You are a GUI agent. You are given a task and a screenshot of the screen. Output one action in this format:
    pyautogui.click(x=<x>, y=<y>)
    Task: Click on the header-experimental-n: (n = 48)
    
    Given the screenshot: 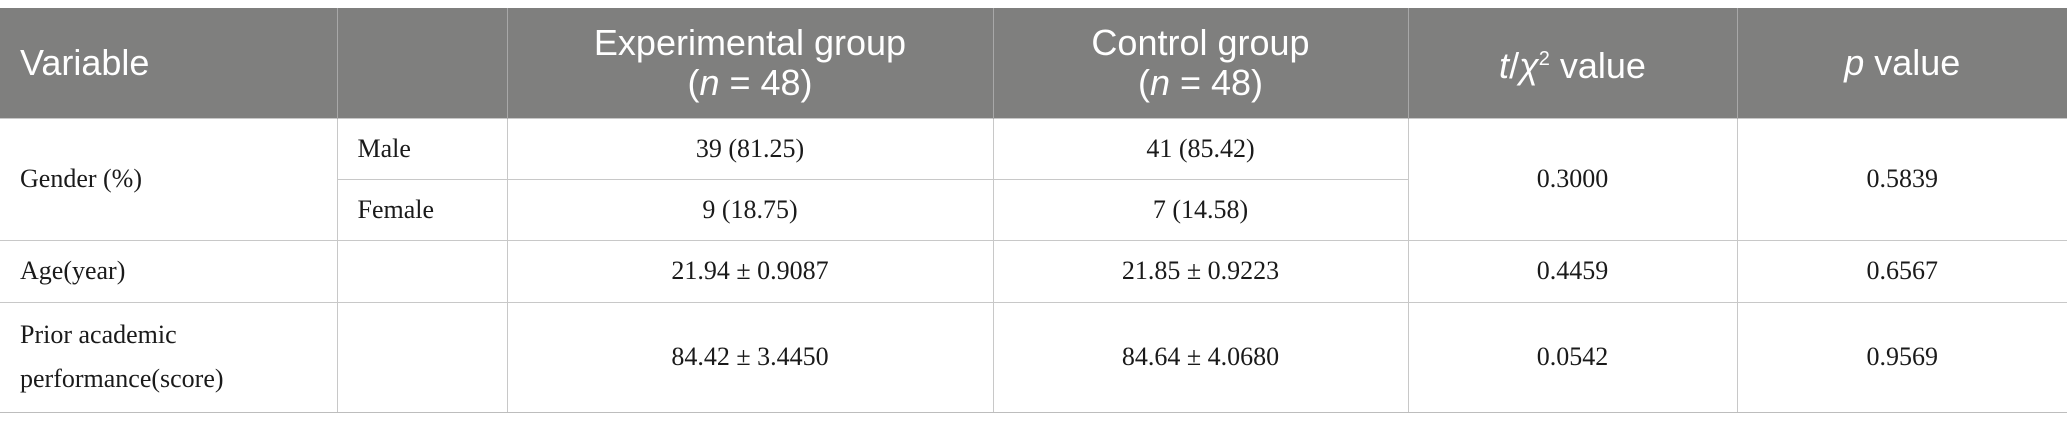 What is the action you would take?
    pyautogui.click(x=750, y=82)
    